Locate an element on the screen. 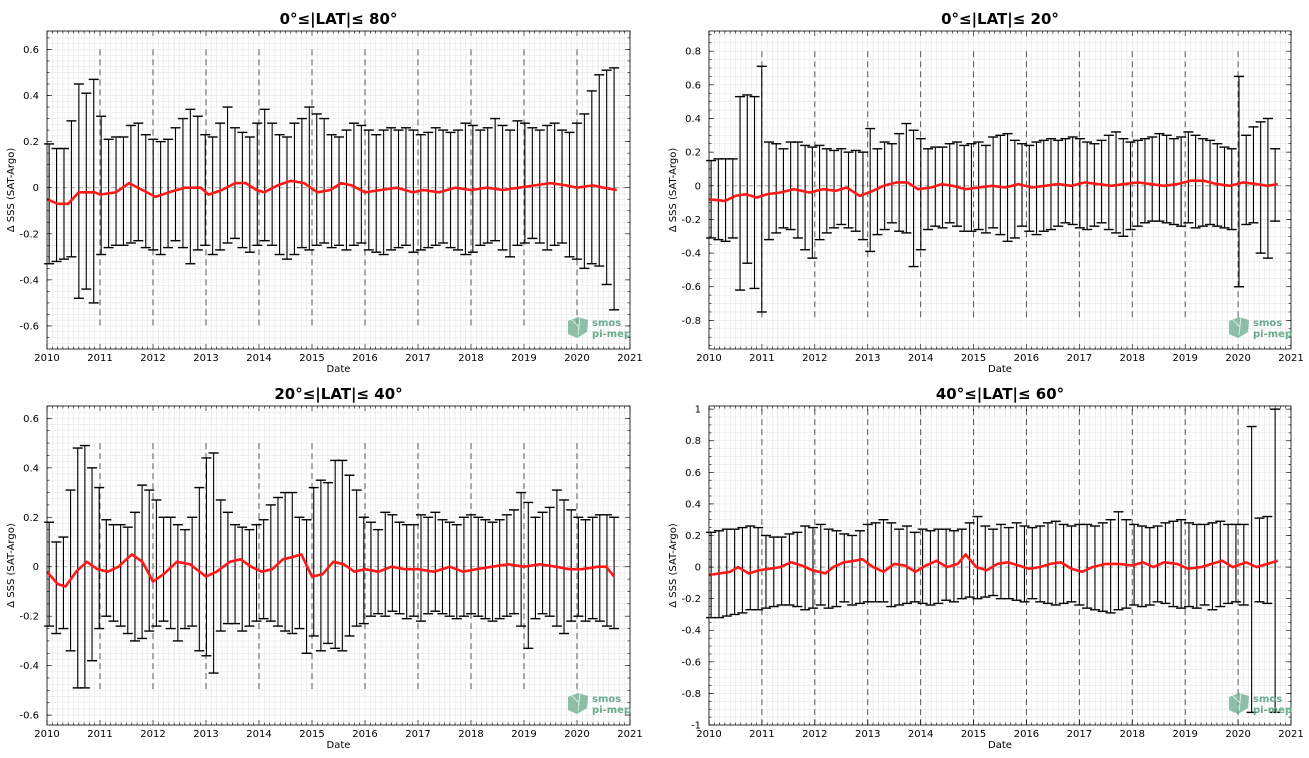  y-tick-label: -1 is located at coordinates (696, 726).